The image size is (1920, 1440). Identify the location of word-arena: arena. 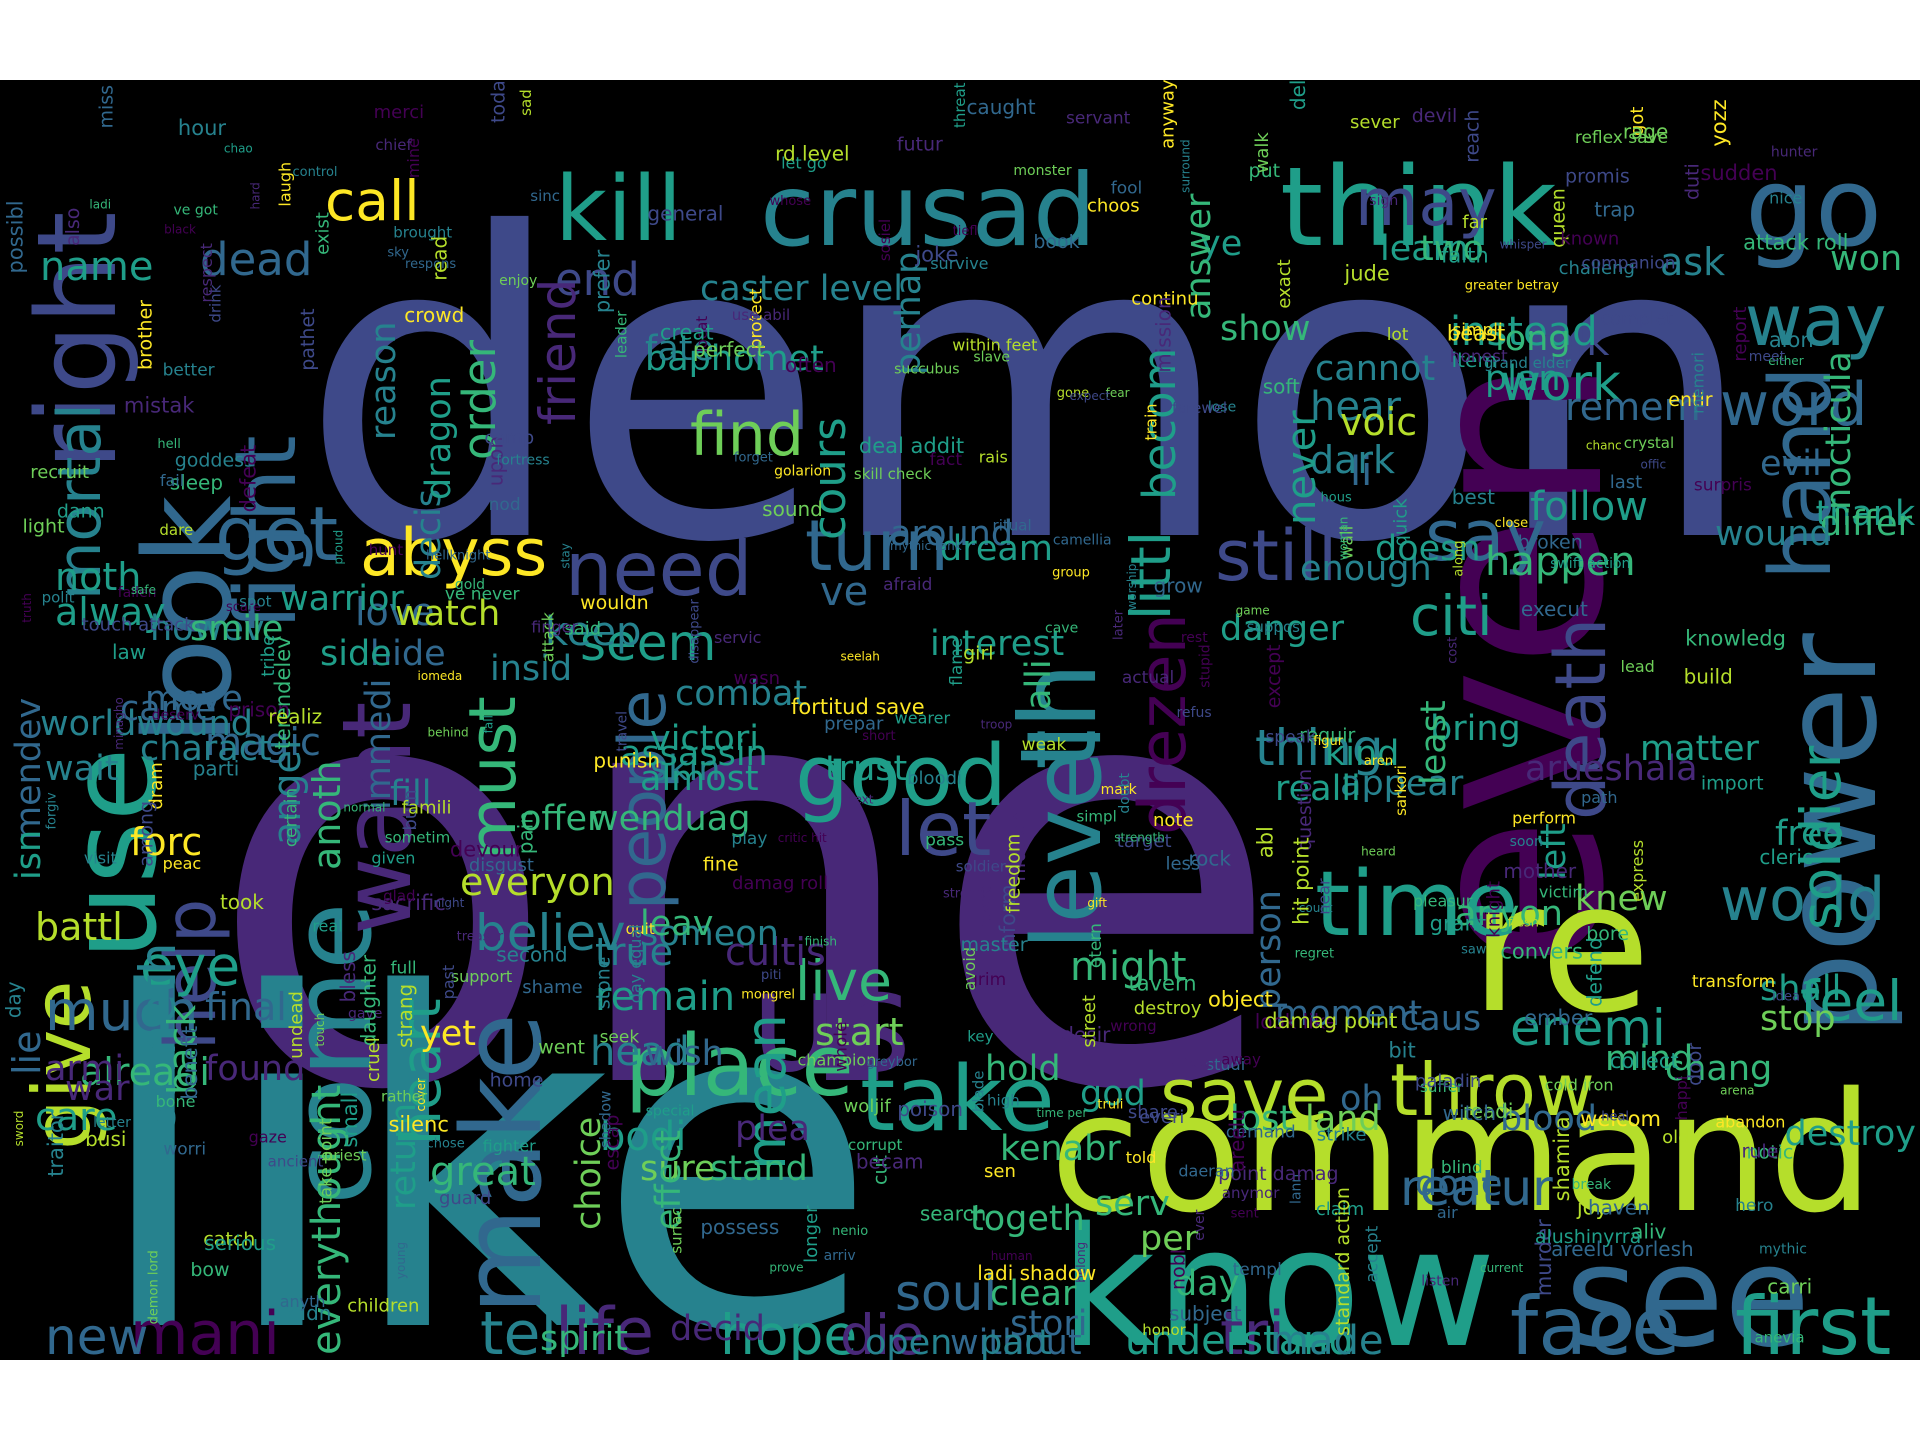
(1737, 1091).